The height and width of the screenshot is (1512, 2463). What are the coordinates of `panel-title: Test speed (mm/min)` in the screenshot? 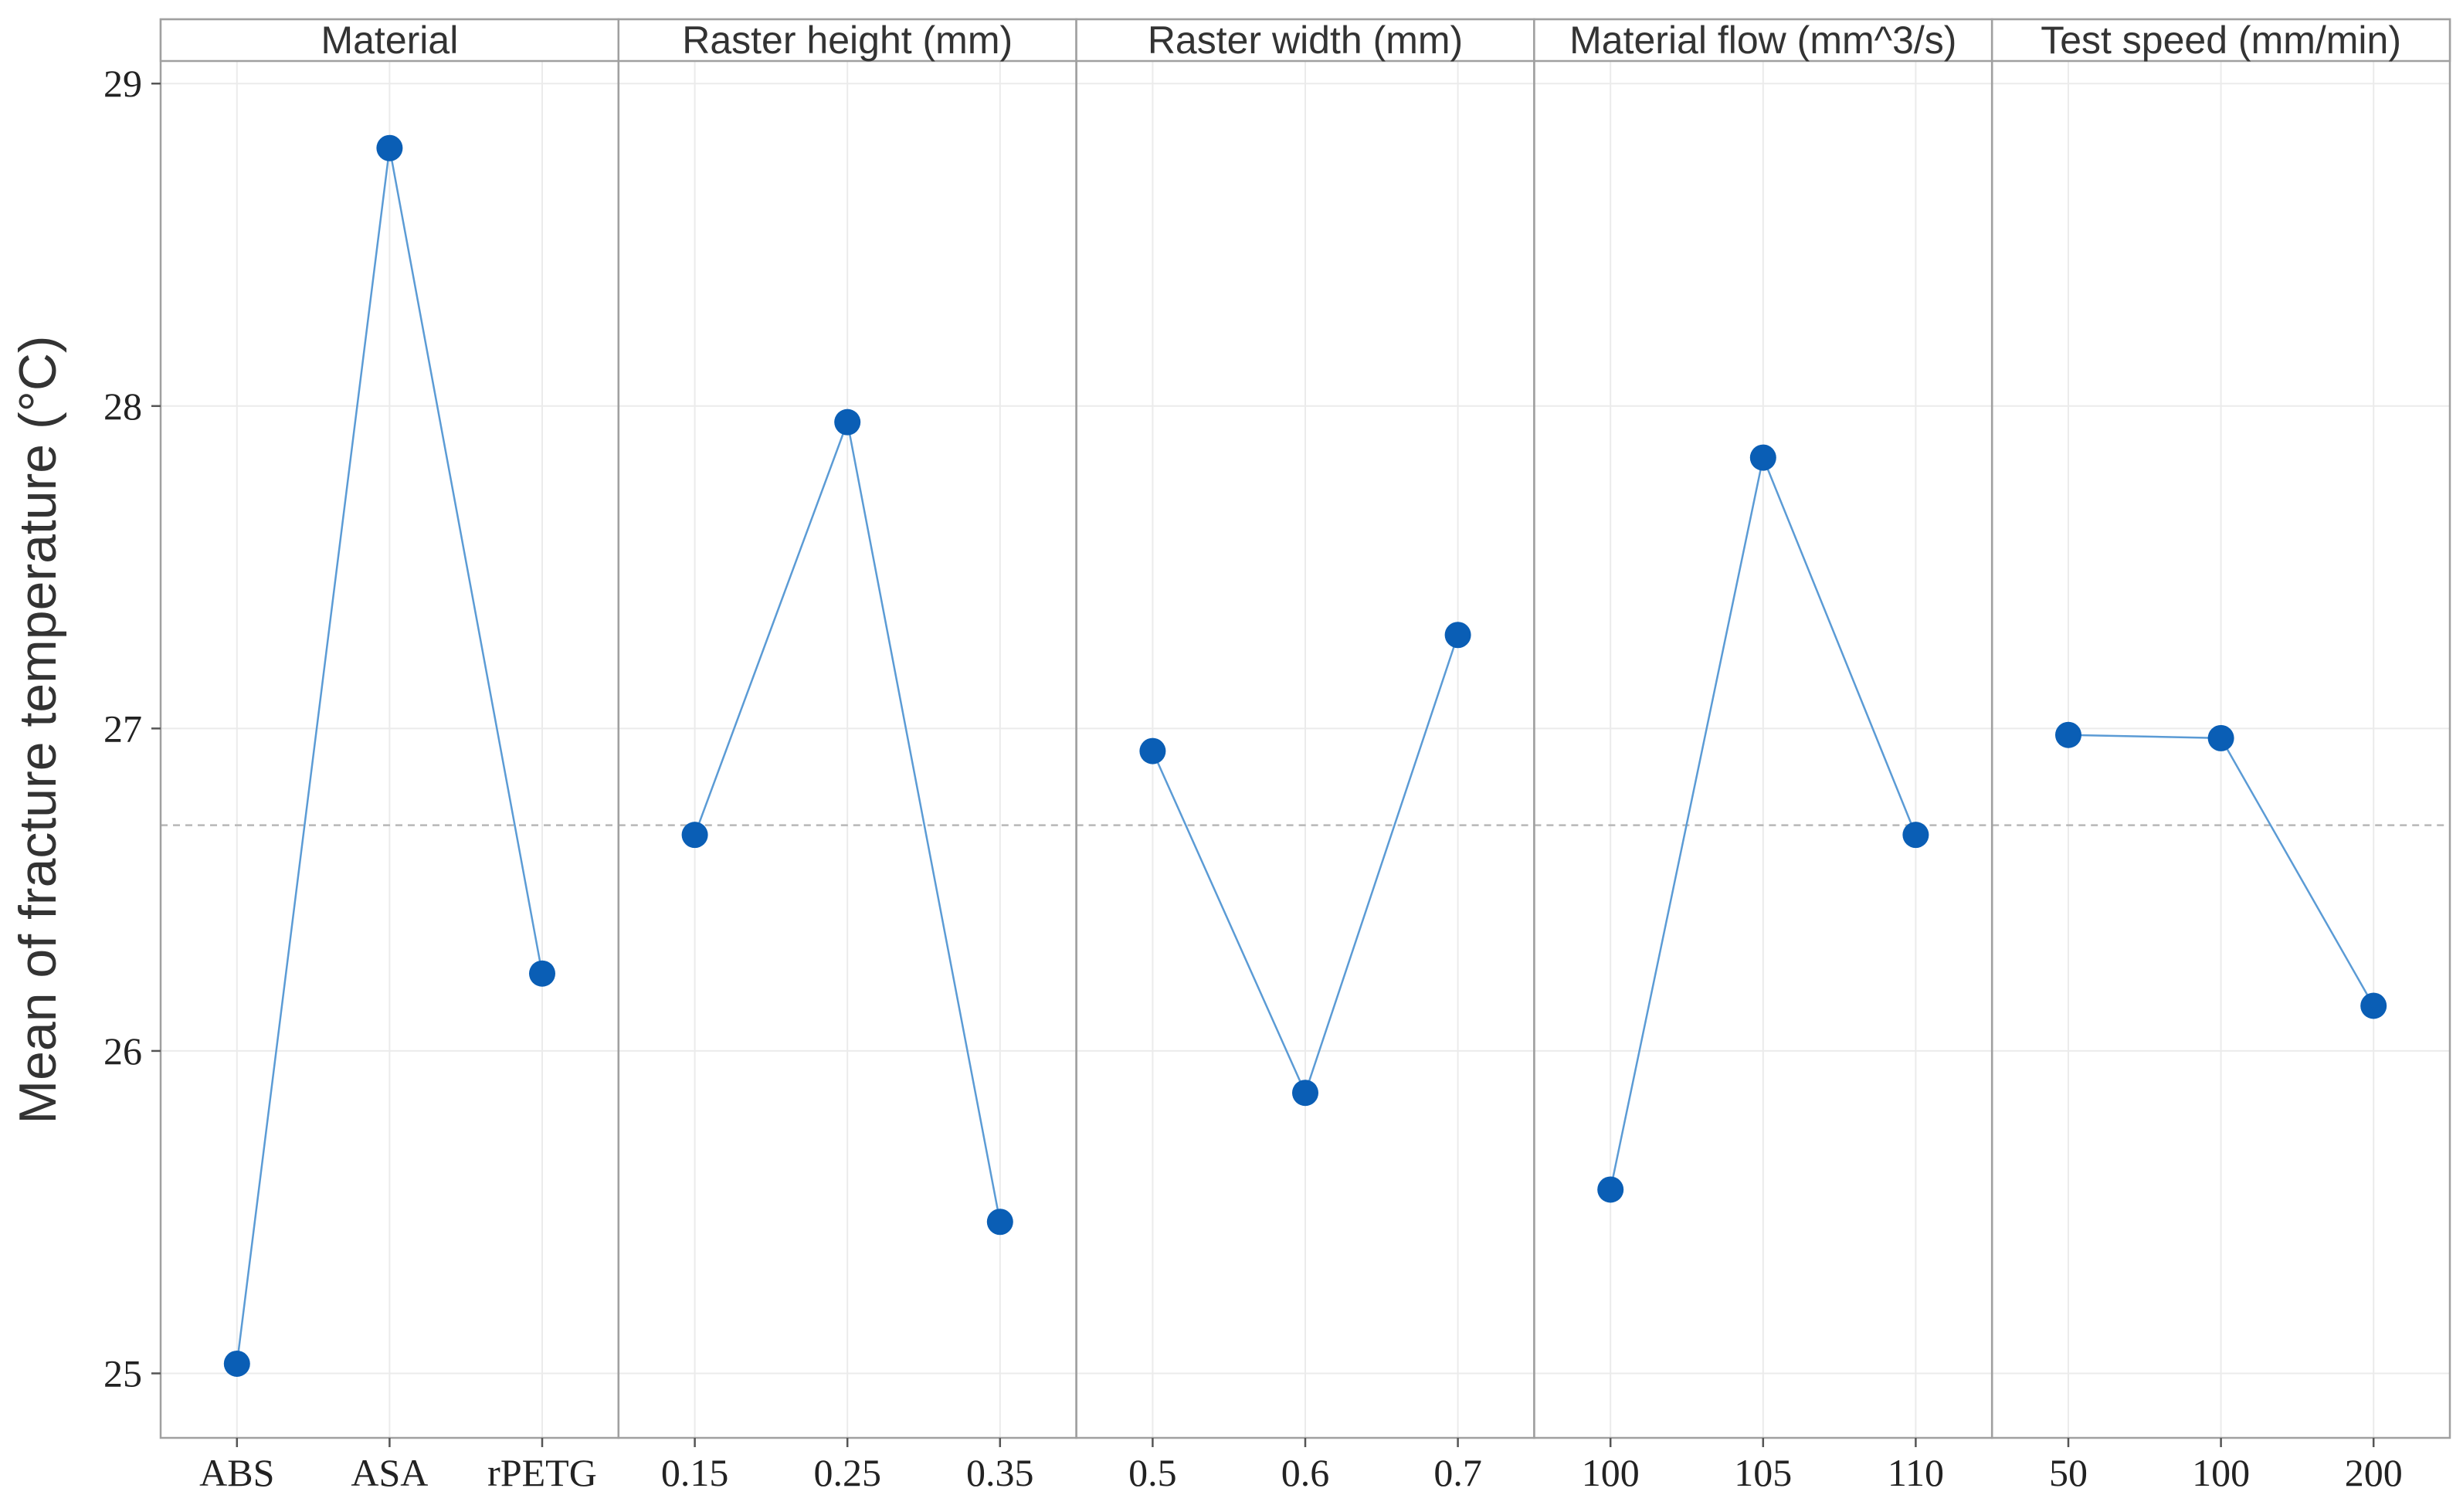 It's located at (2221, 40).